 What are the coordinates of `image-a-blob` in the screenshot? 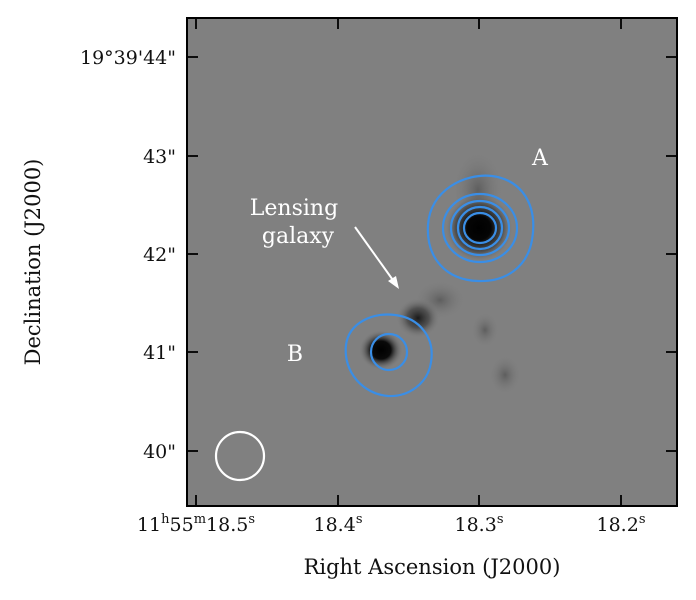 It's located at (479, 228).